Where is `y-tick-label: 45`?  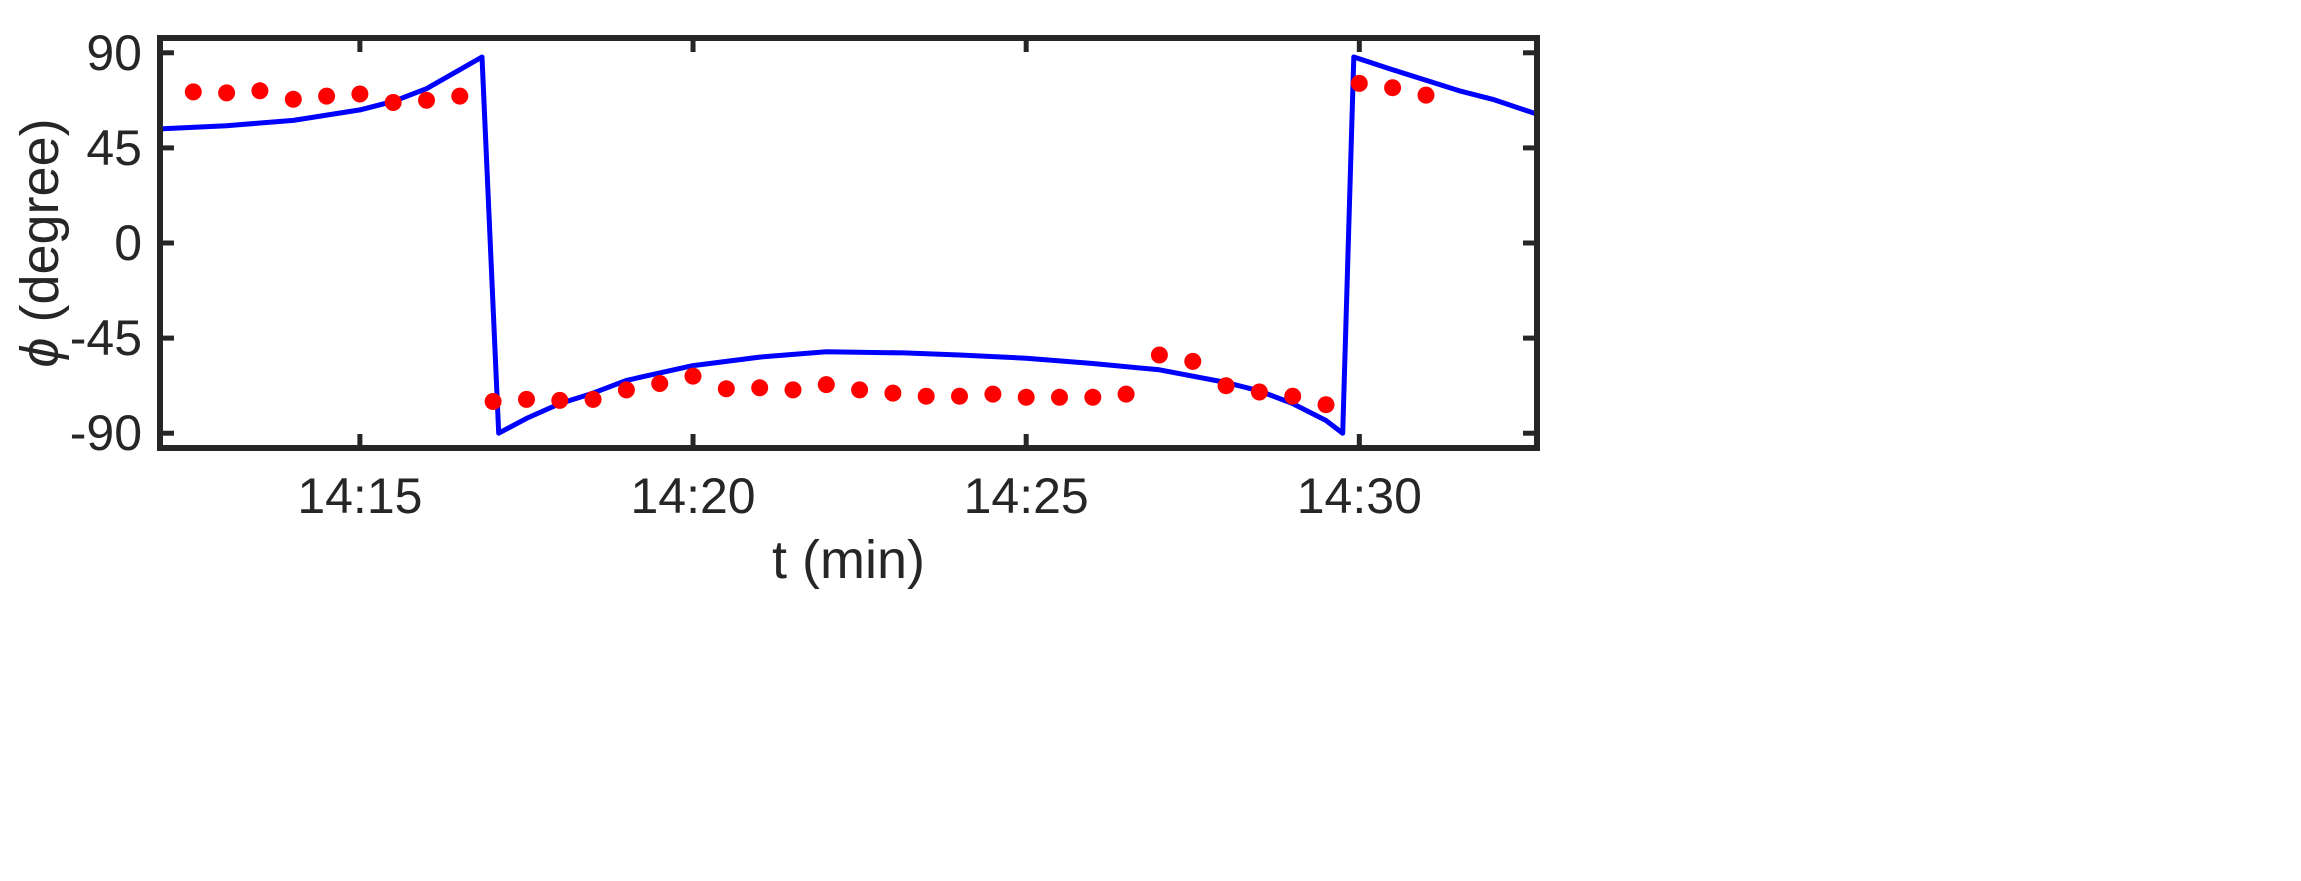
y-tick-label: 45 is located at coordinates (114, 148).